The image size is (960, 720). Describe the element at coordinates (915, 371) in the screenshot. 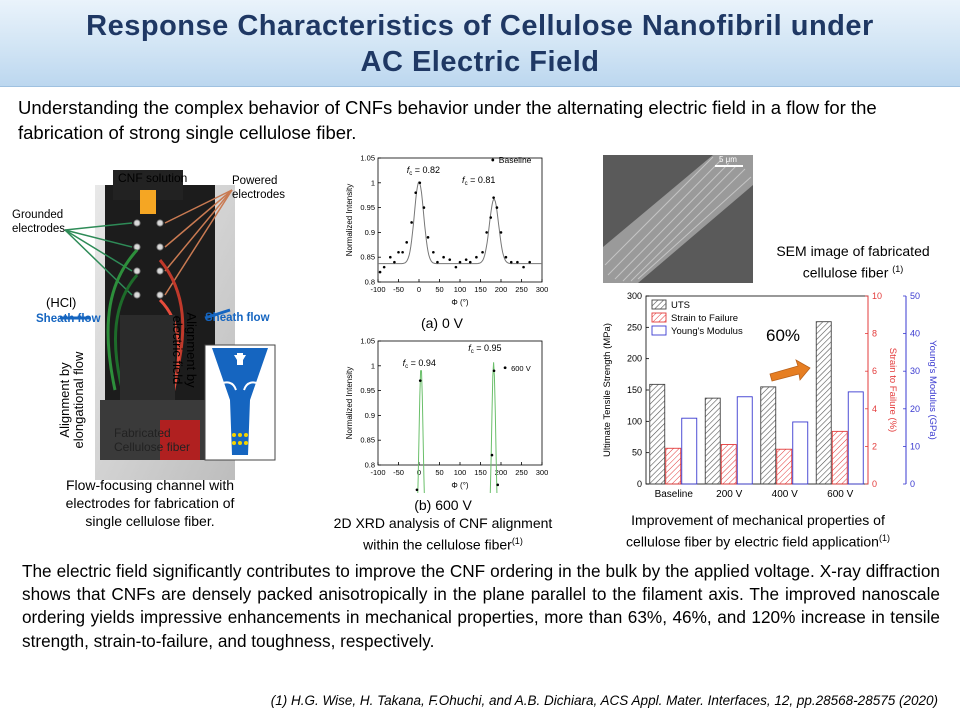

I see `right2-tick-label: 30` at that location.